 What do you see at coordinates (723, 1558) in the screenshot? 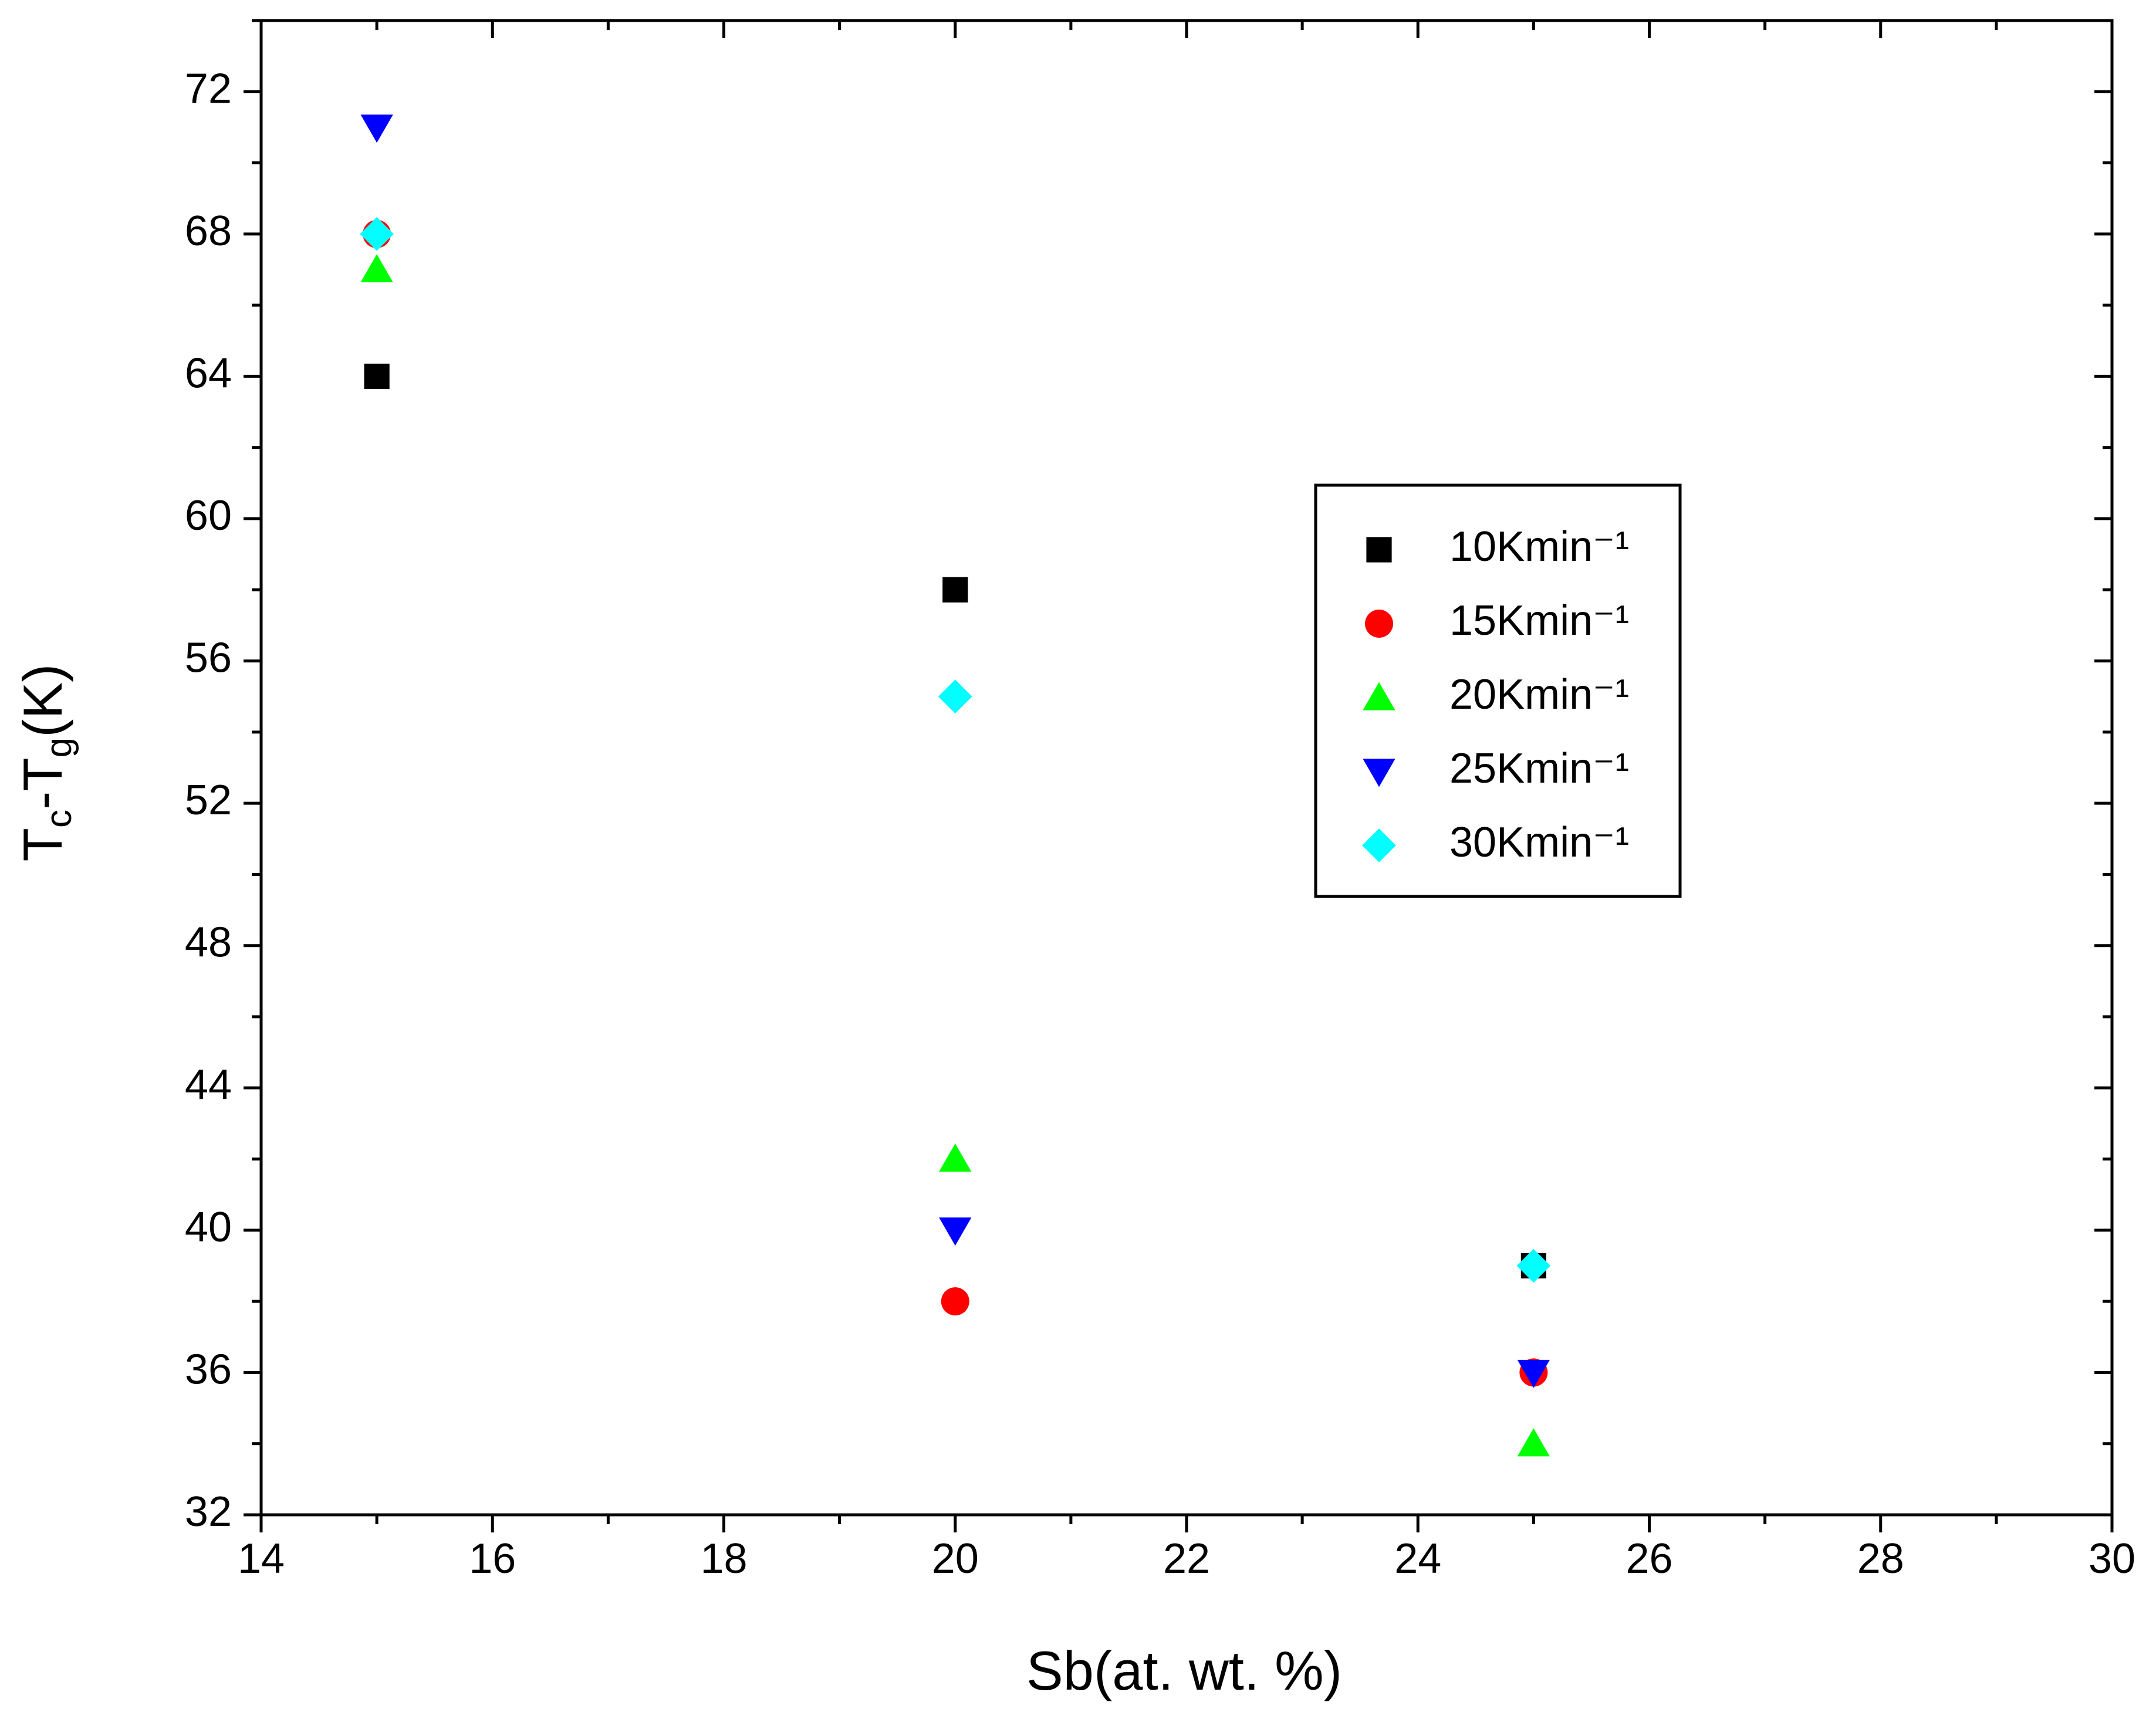
I see `x-tick-label: 18` at bounding box center [723, 1558].